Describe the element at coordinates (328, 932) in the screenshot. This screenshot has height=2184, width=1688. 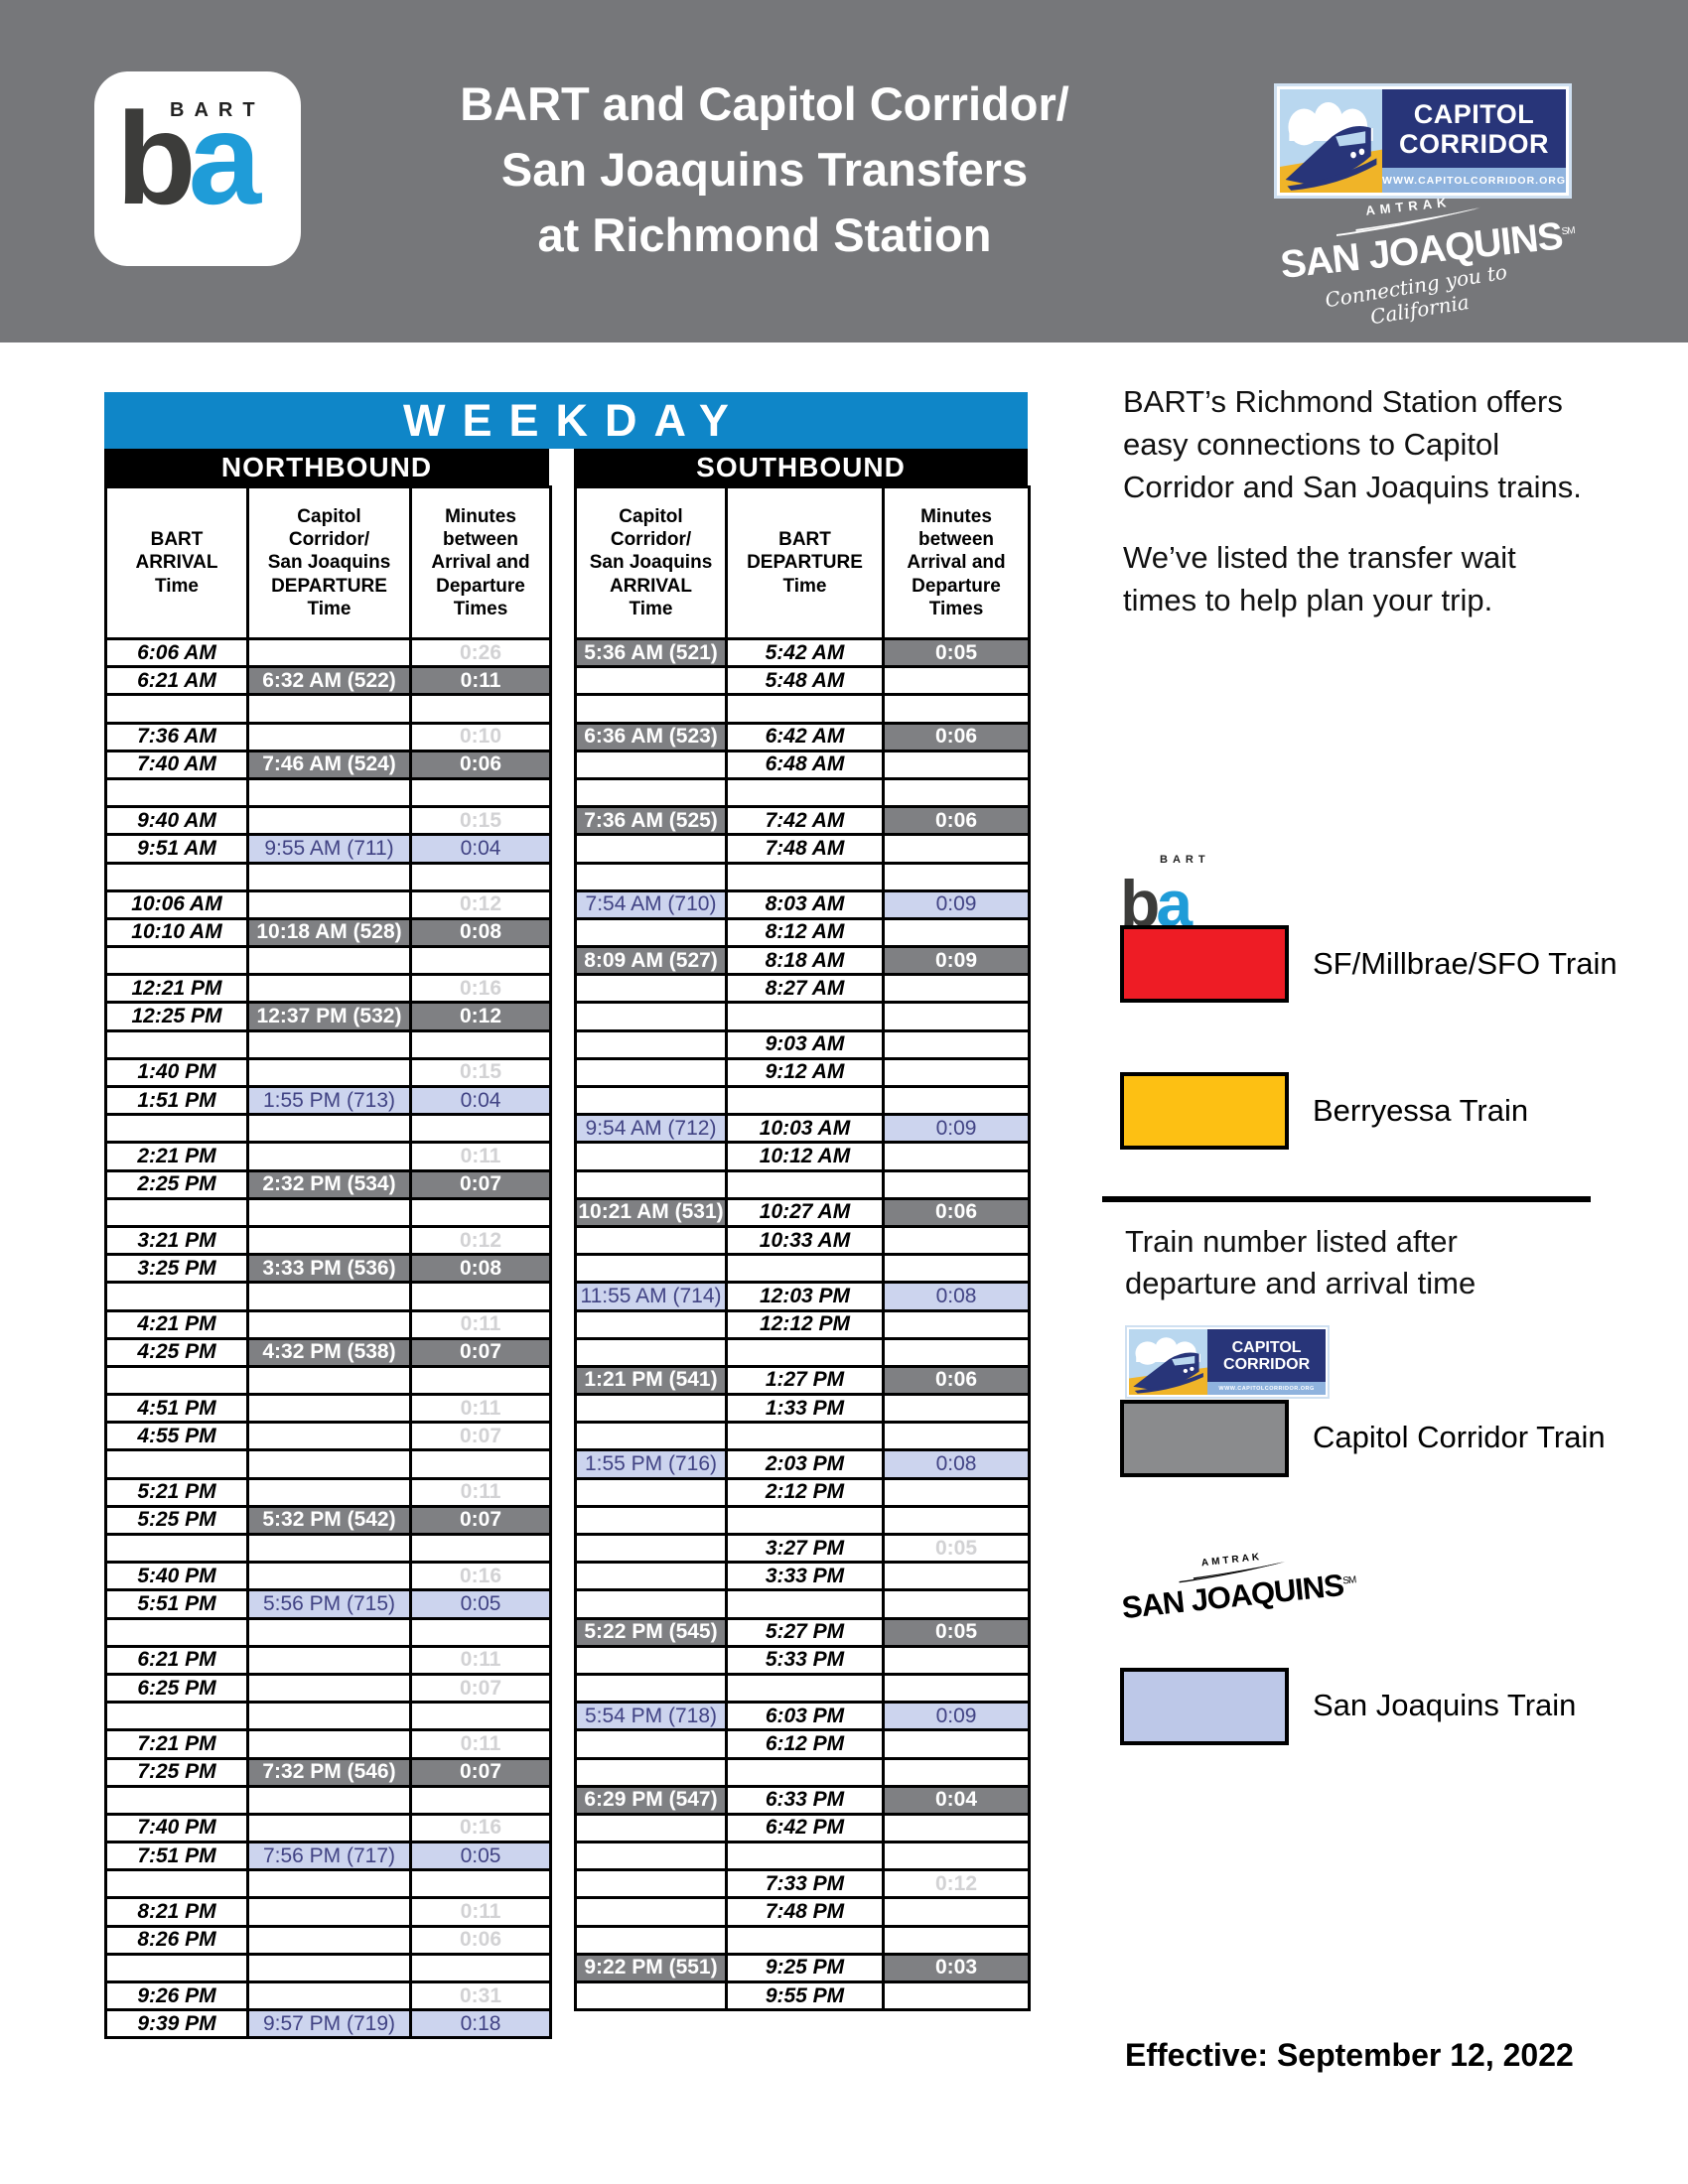
I see `schedule-row: 10:10 AM 10:18 AM (528) 0:08` at that location.